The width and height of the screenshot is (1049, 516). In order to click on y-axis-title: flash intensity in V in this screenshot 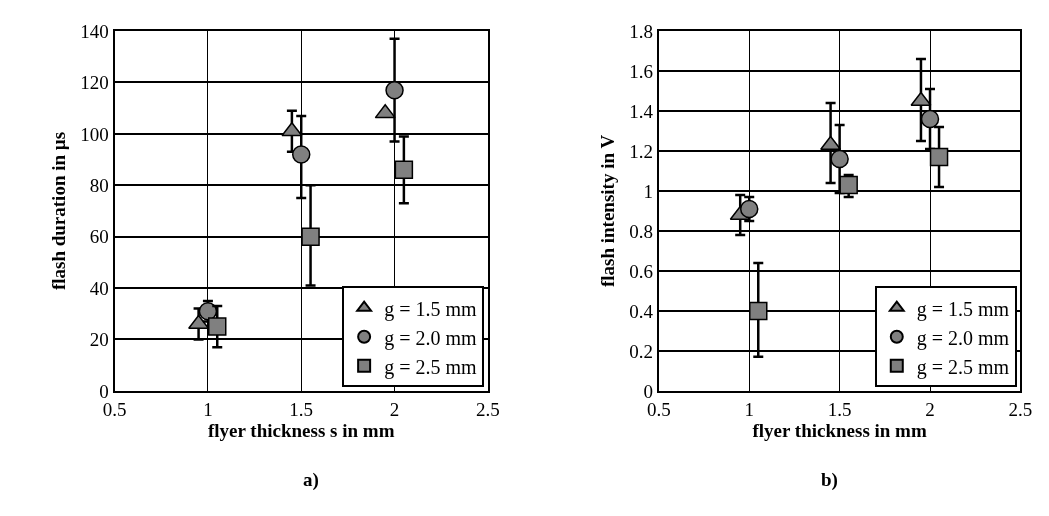, I will do `click(607, 211)`.